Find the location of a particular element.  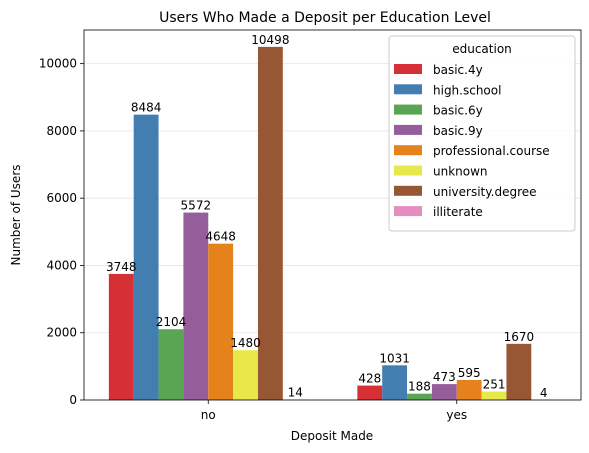

y-tick-label: 6000 is located at coordinates (61, 198).